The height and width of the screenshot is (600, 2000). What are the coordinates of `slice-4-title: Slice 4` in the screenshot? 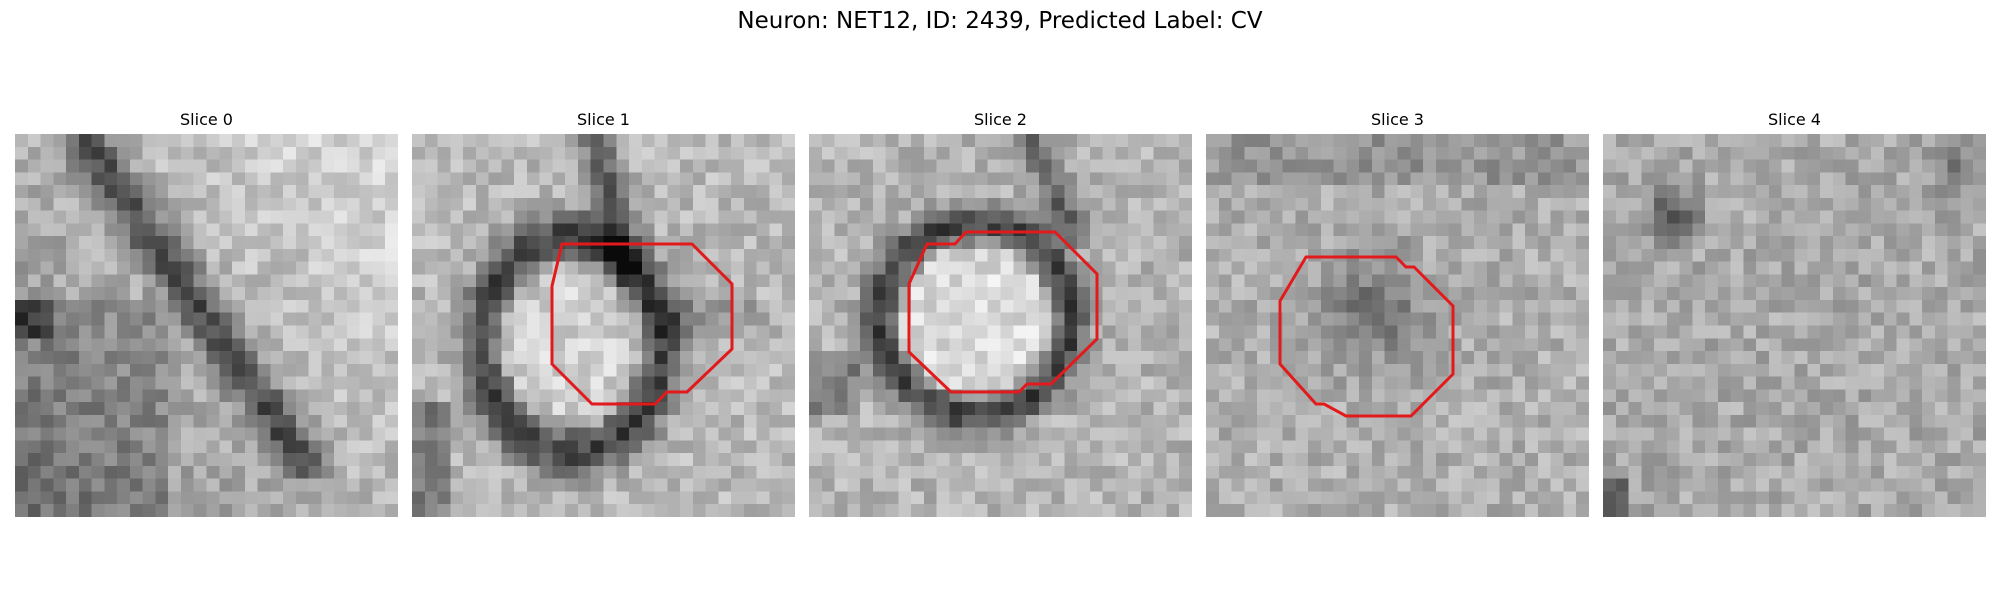 It's located at (1794, 119).